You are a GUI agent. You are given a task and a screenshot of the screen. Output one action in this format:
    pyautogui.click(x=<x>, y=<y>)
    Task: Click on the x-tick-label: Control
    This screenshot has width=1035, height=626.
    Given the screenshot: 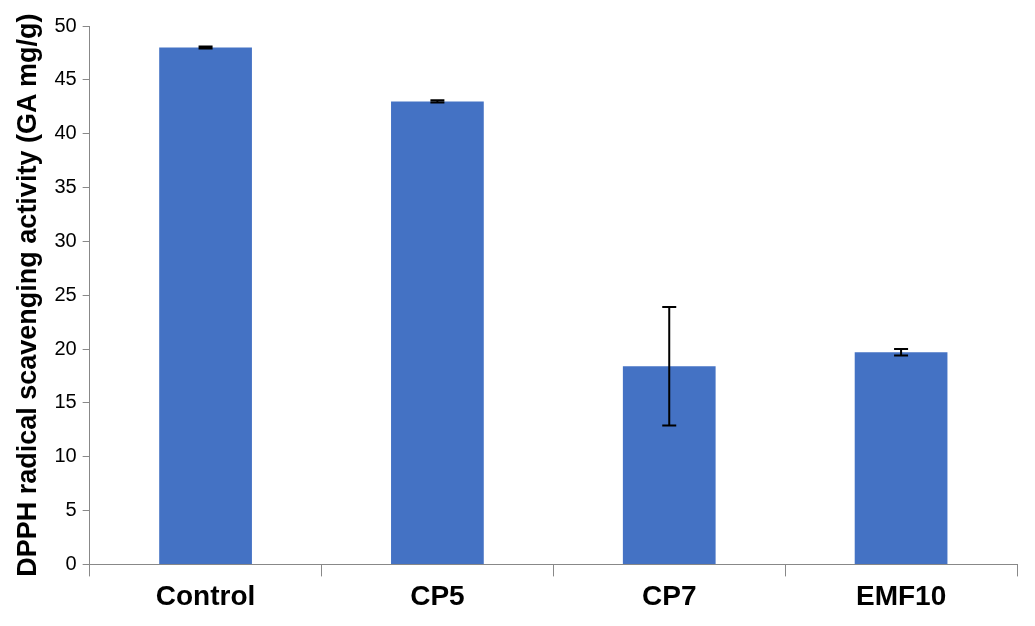 What is the action you would take?
    pyautogui.click(x=205, y=595)
    